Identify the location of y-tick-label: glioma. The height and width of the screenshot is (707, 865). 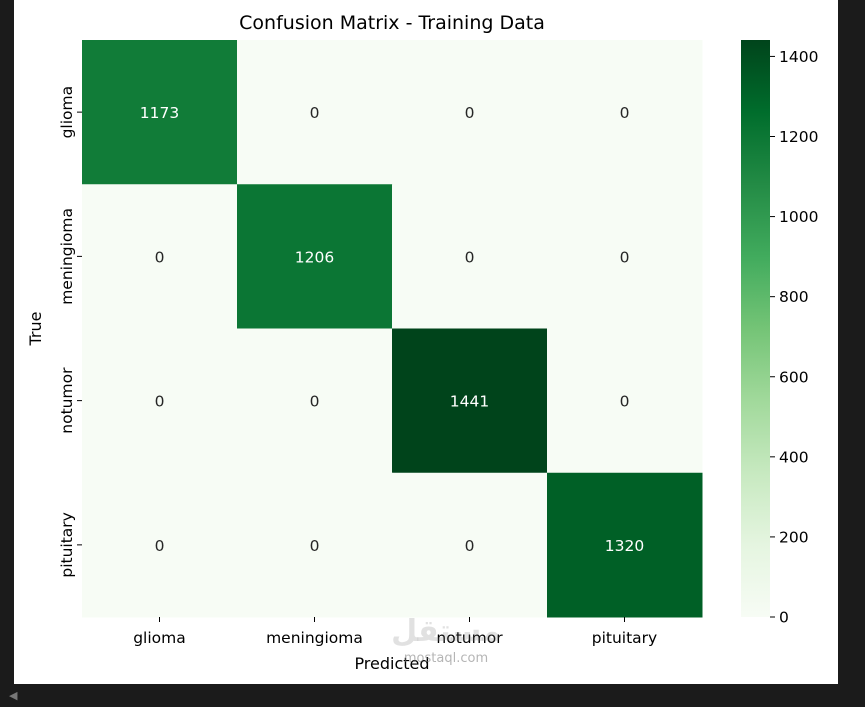
(67, 112).